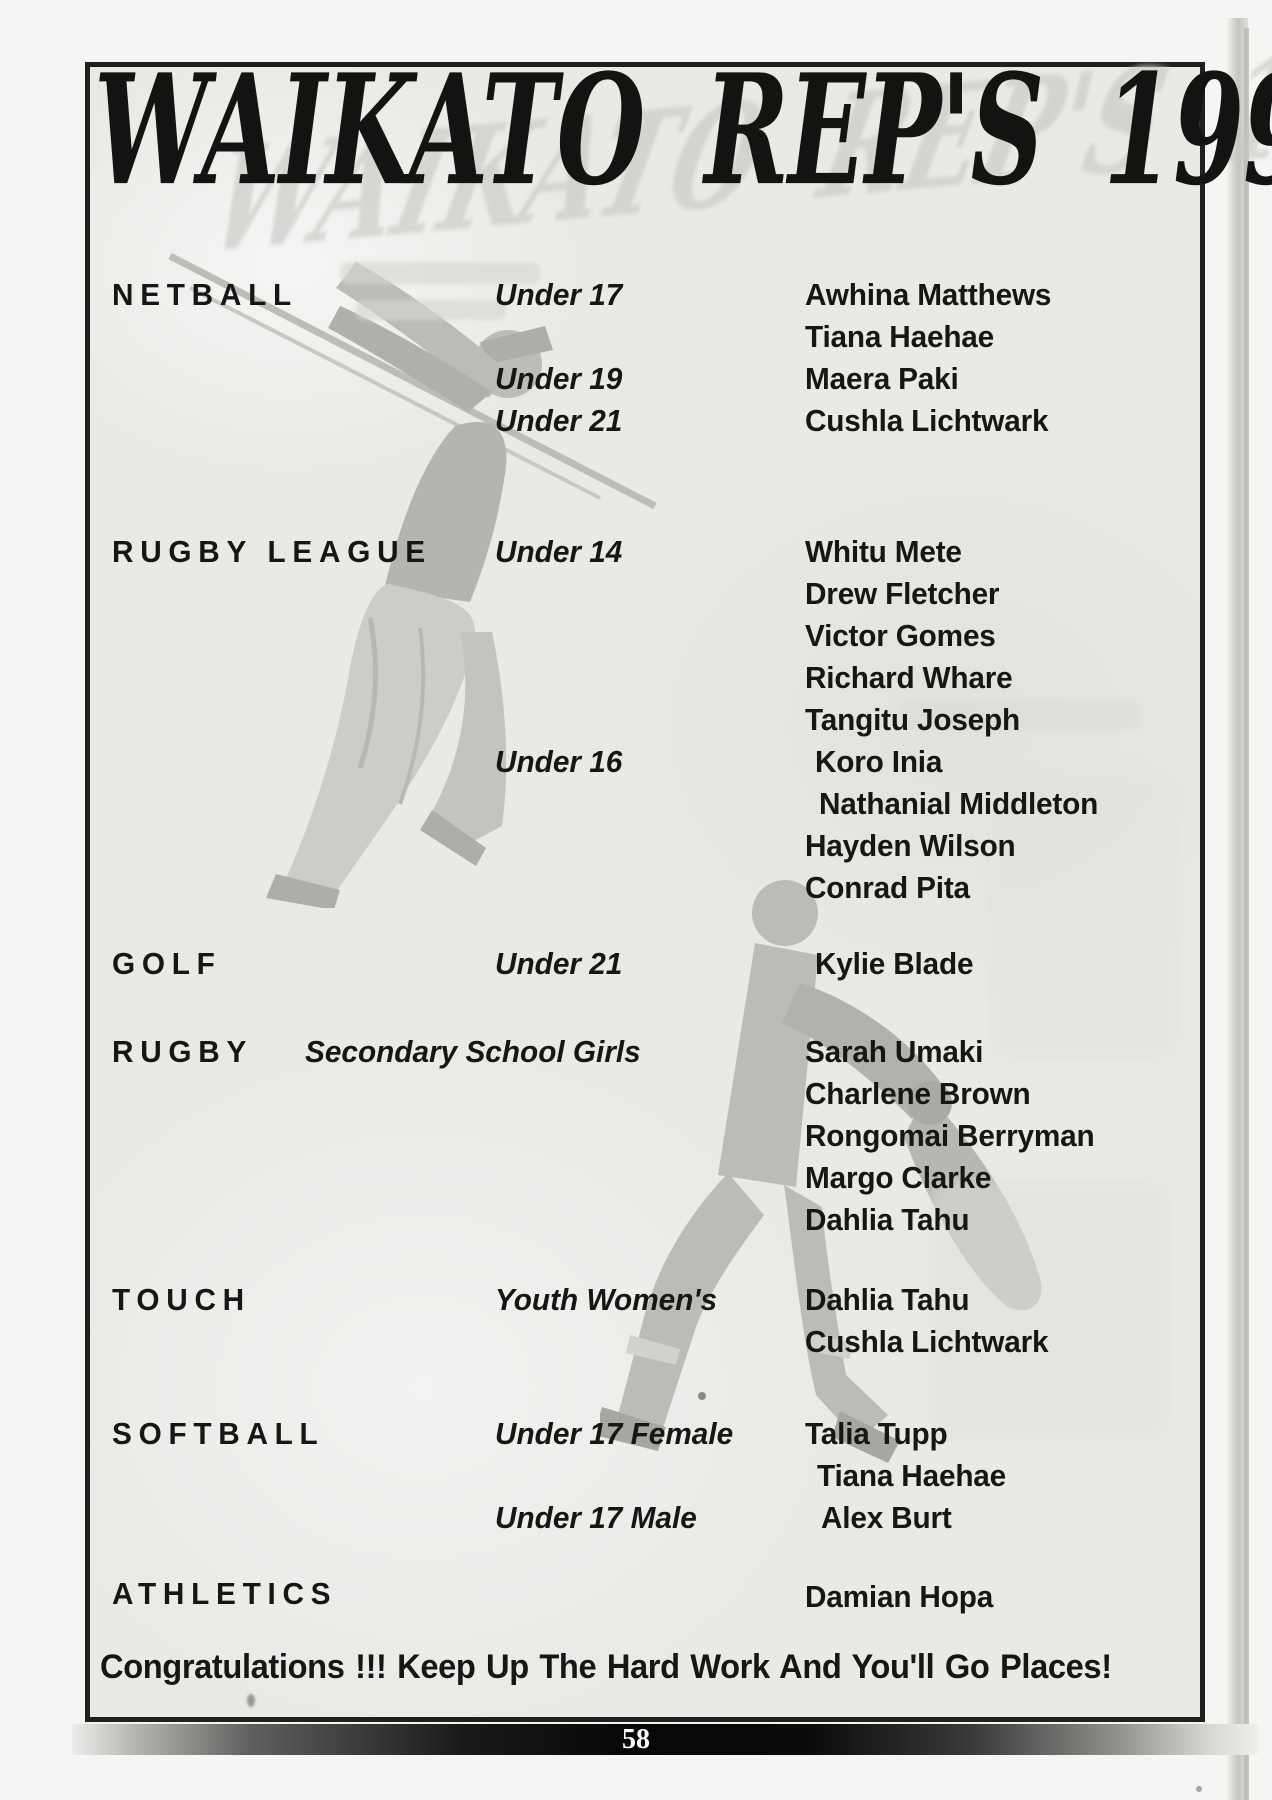  I want to click on sport-label-touch: TOUCH, so click(181, 1299).